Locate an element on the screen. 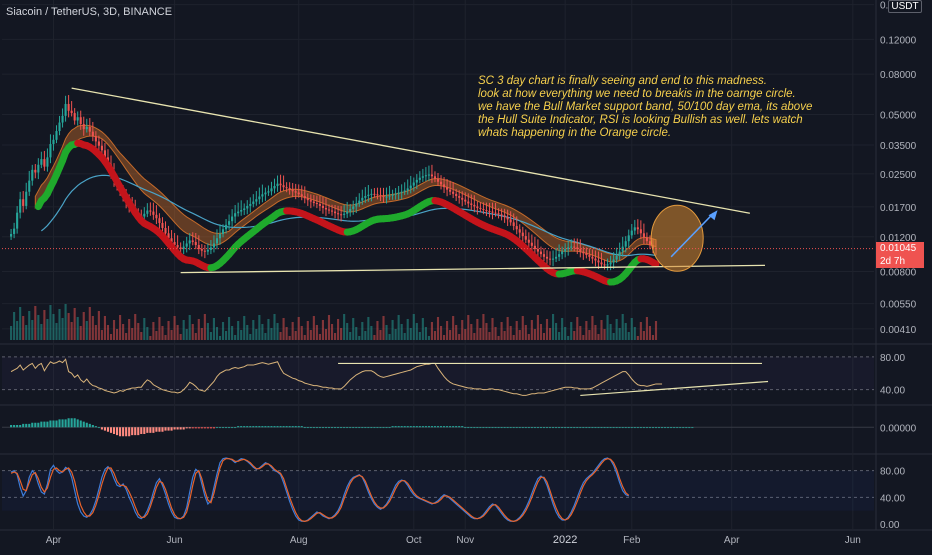 The height and width of the screenshot is (555, 932). quote-currency-button: USDT is located at coordinates (905, 6).